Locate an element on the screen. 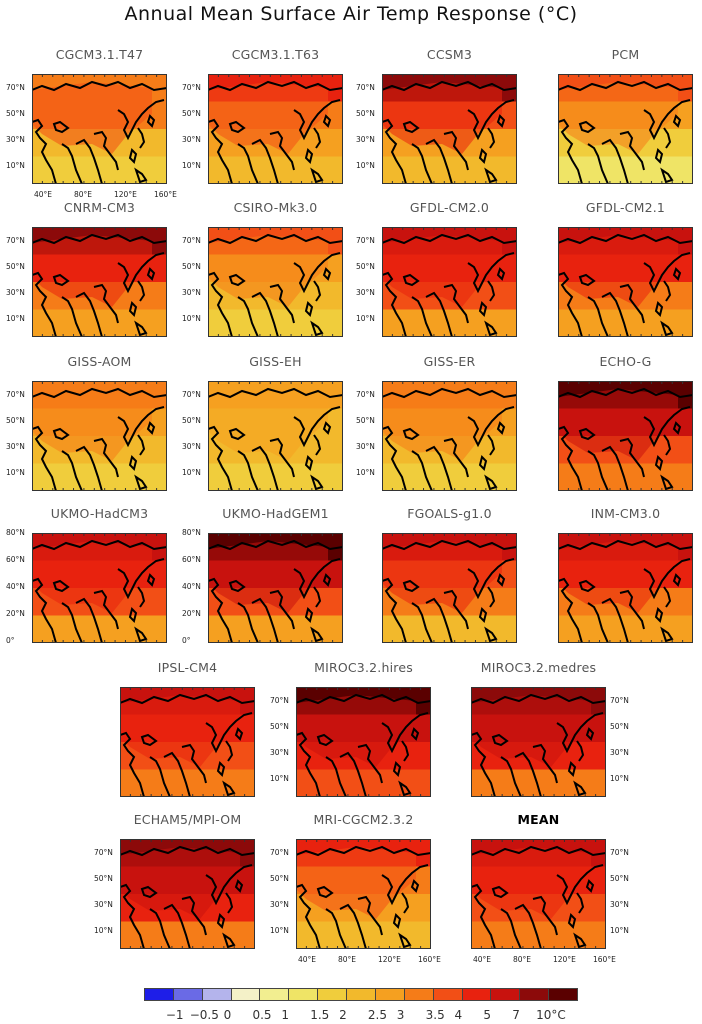 The height and width of the screenshot is (1024, 702). colorbar-label: 1.5 is located at coordinates (320, 1015).